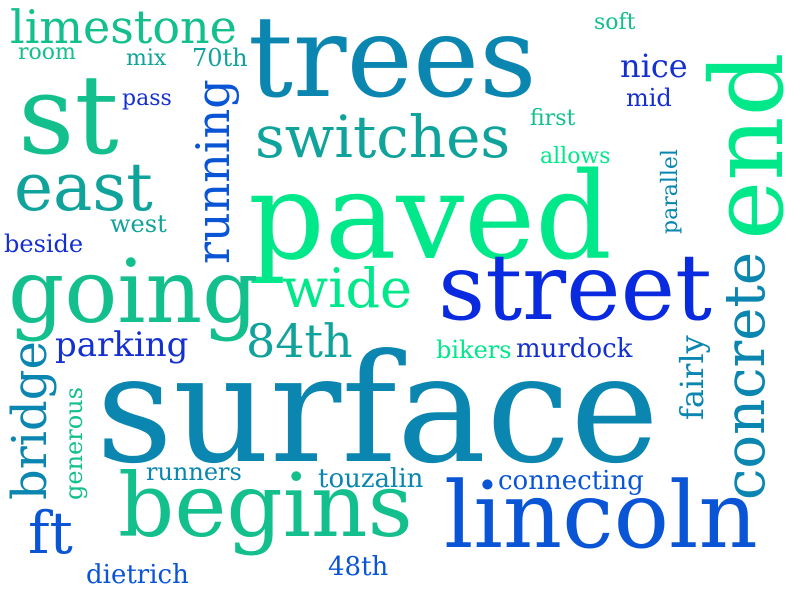 The image size is (800, 600). I want to click on word-allows: allows, so click(575, 156).